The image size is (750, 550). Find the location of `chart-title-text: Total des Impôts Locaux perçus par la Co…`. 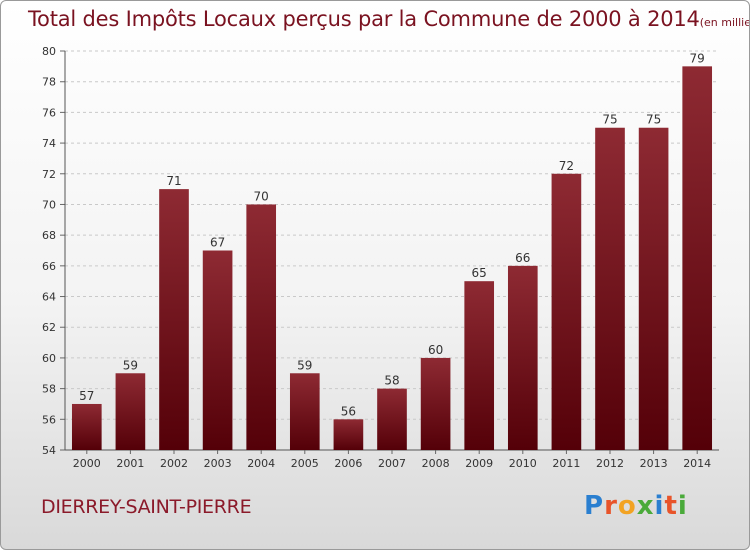

chart-title-text: Total des Impôts Locaux perçus par la Co… is located at coordinates (364, 19).